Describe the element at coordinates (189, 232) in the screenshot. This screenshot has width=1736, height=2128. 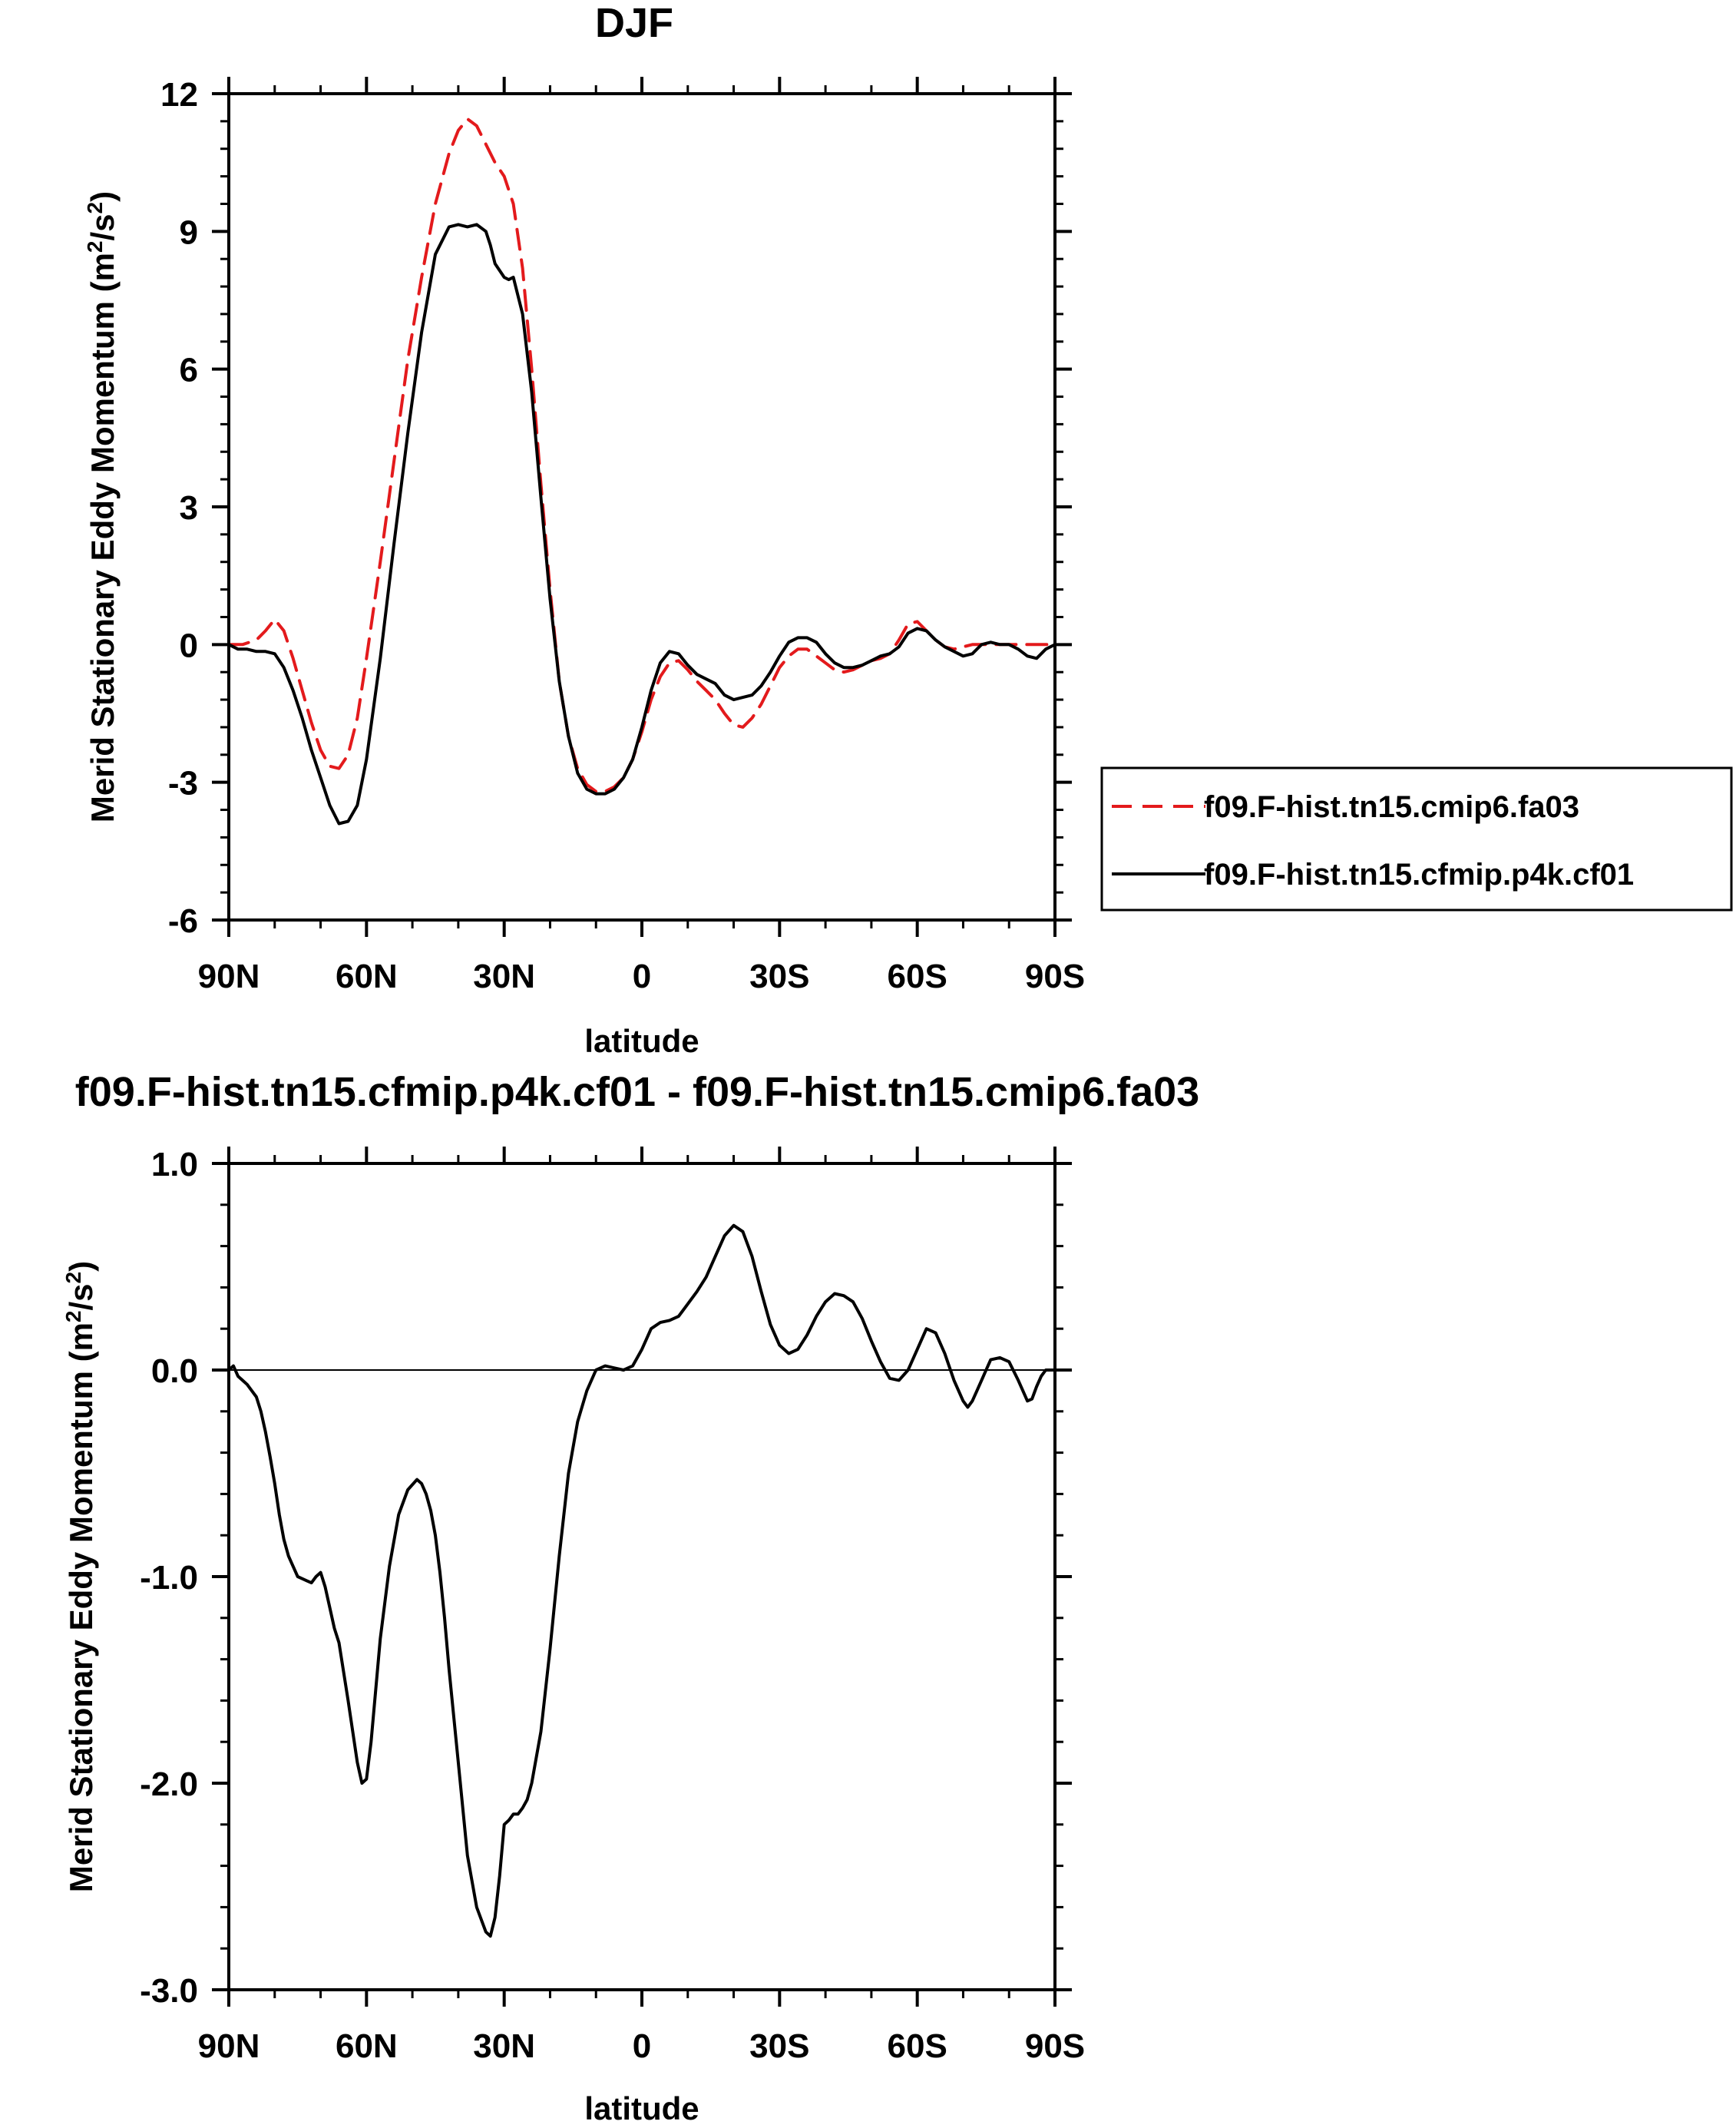
I see `top-y-tick-label: 9` at that location.